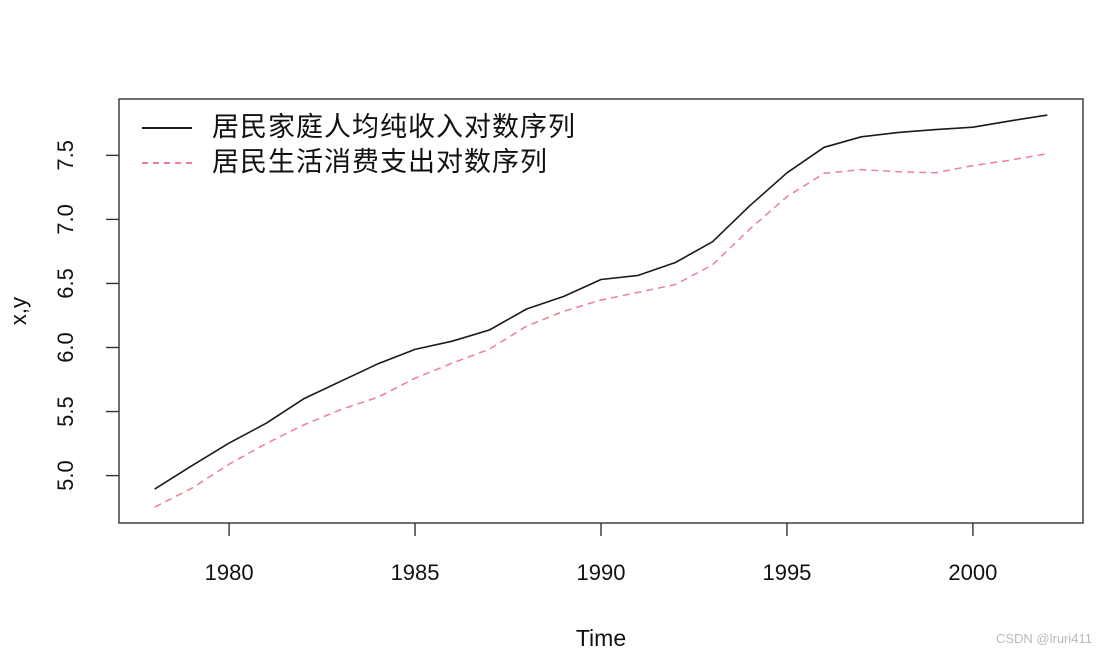 Image resolution: width=1104 pixels, height=653 pixels. What do you see at coordinates (601, 638) in the screenshot?
I see `x-axis-title: Time` at bounding box center [601, 638].